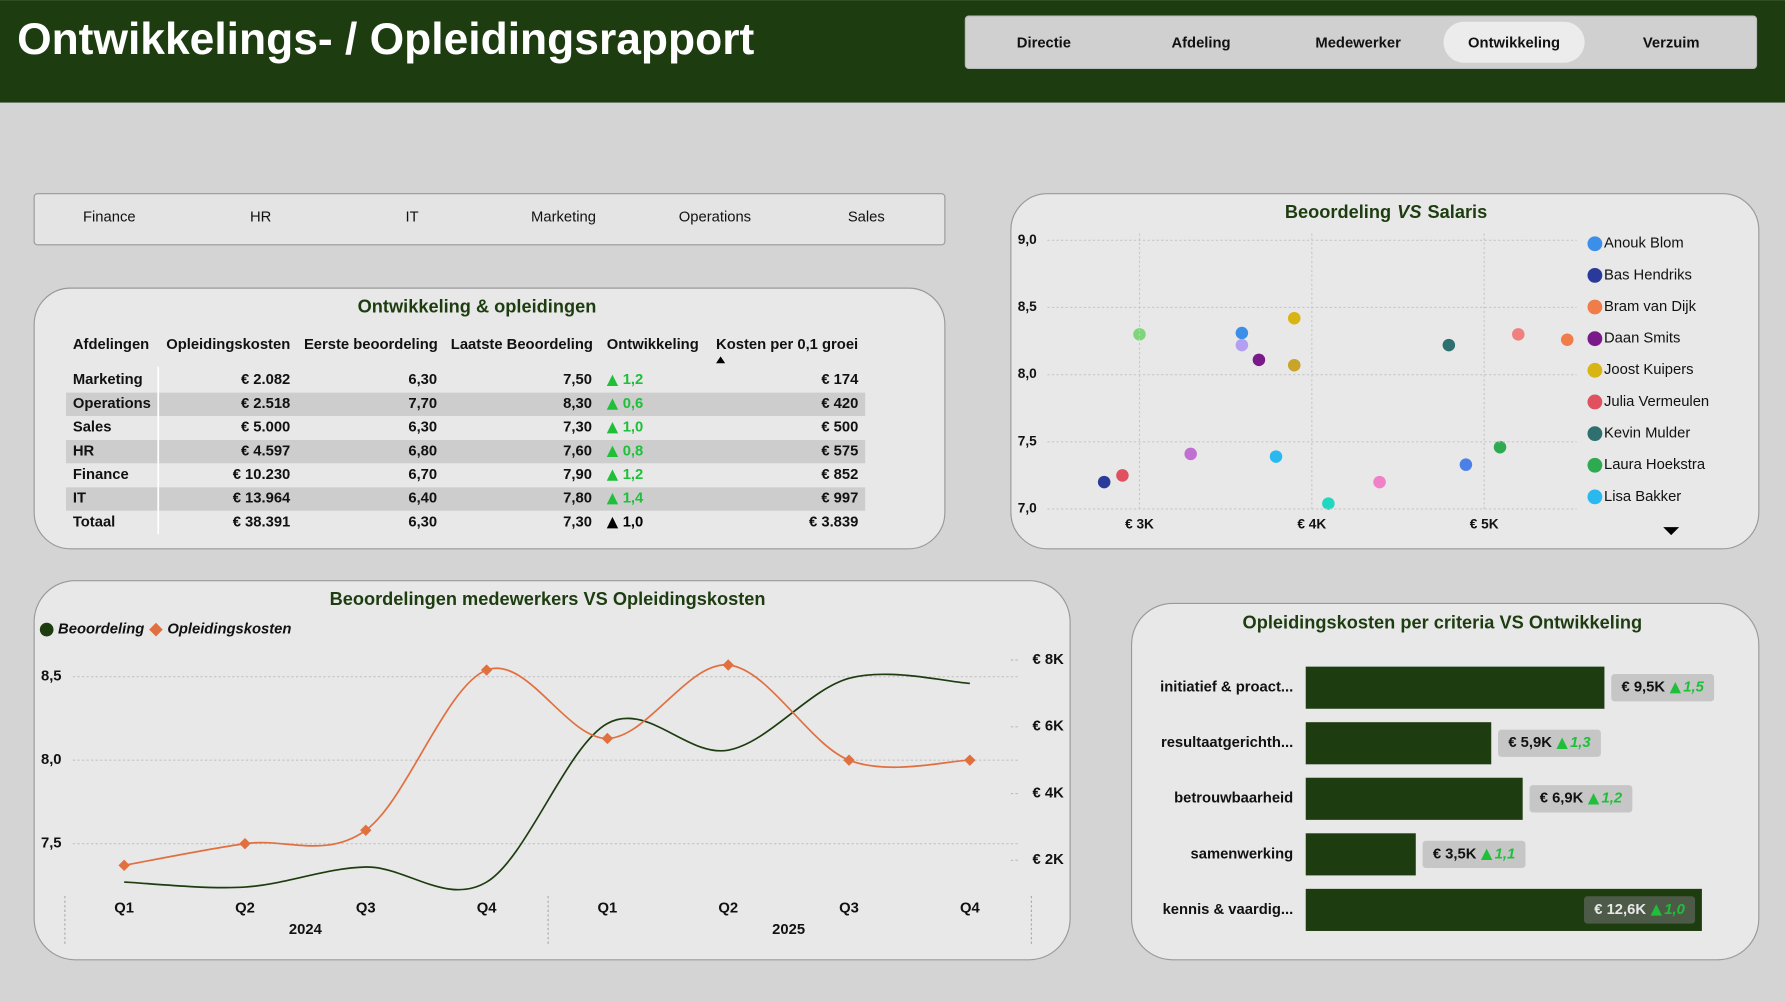 The height and width of the screenshot is (1002, 1785). I want to click on growth-label: 1,1, so click(1505, 854).